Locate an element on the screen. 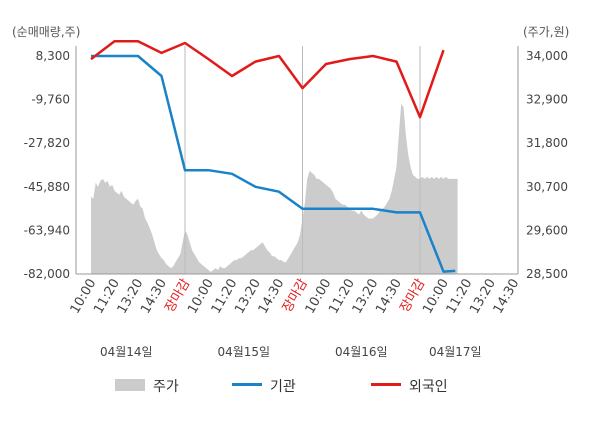 This screenshot has width=600, height=432. date-label: 04월17일 is located at coordinates (455, 352).